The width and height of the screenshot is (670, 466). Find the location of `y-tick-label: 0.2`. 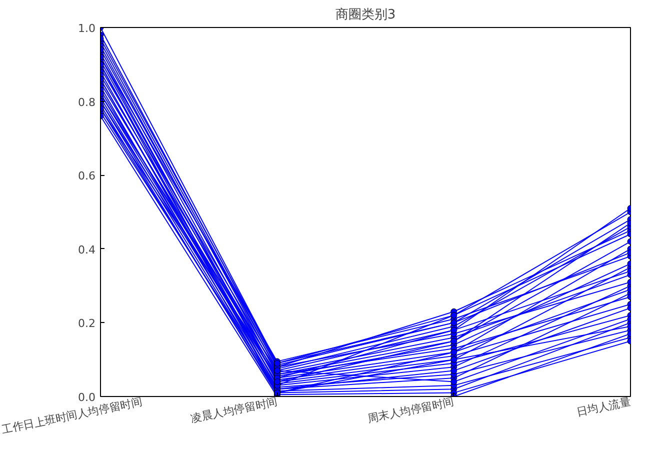

y-tick-label: 0.2 is located at coordinates (87, 323).